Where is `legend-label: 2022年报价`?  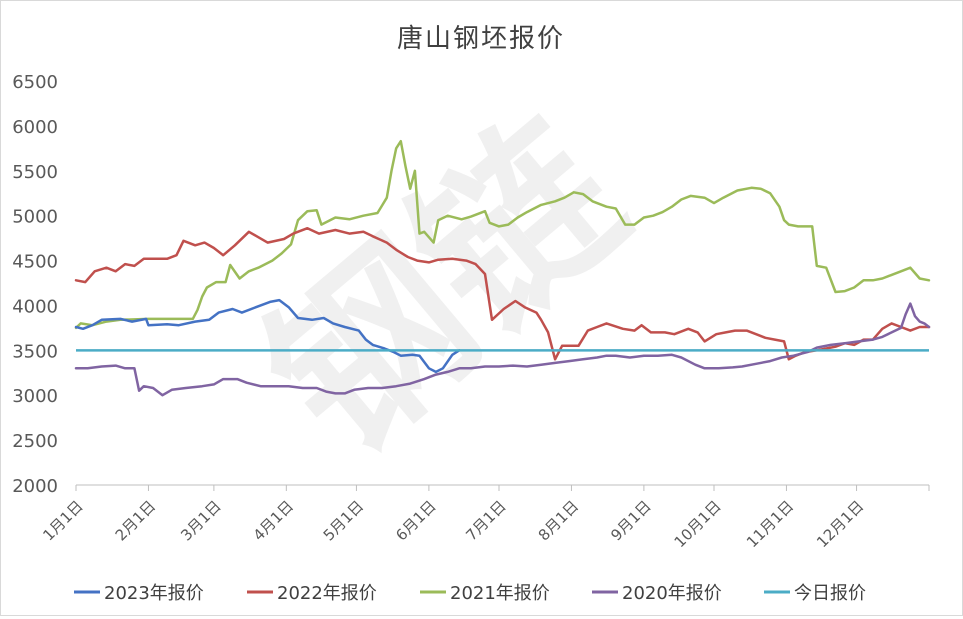
legend-label: 2022年报价 is located at coordinates (327, 593).